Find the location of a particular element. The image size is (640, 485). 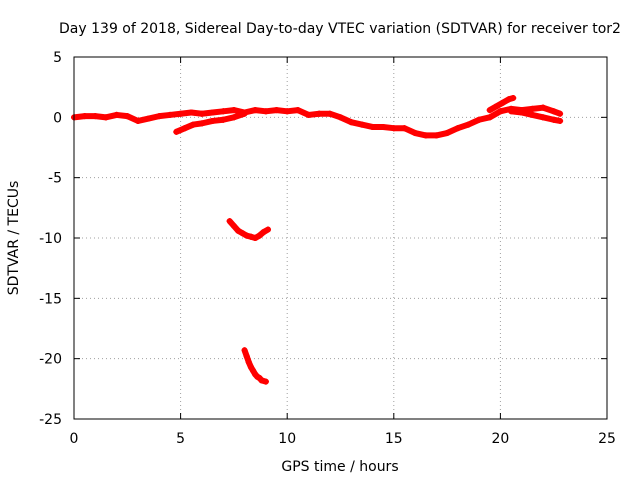

x-tick-label: 0 is located at coordinates (74, 439).